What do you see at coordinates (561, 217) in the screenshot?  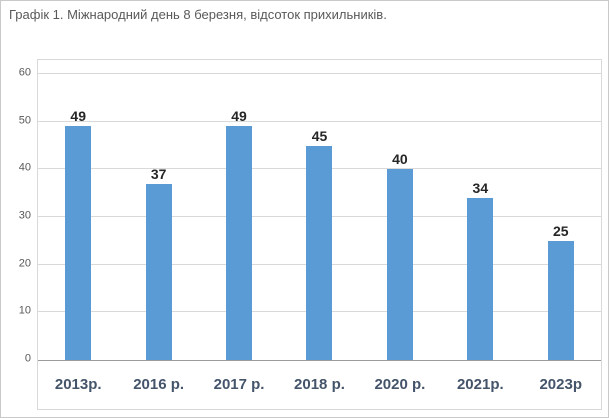 I see `bar-slot: 25` at bounding box center [561, 217].